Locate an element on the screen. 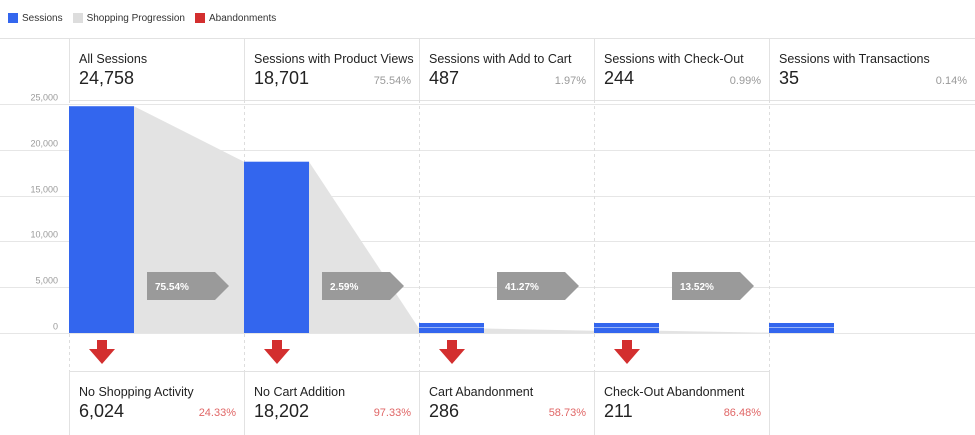 Image resolution: width=975 pixels, height=435 pixels. stage-value: 35 is located at coordinates (789, 78).